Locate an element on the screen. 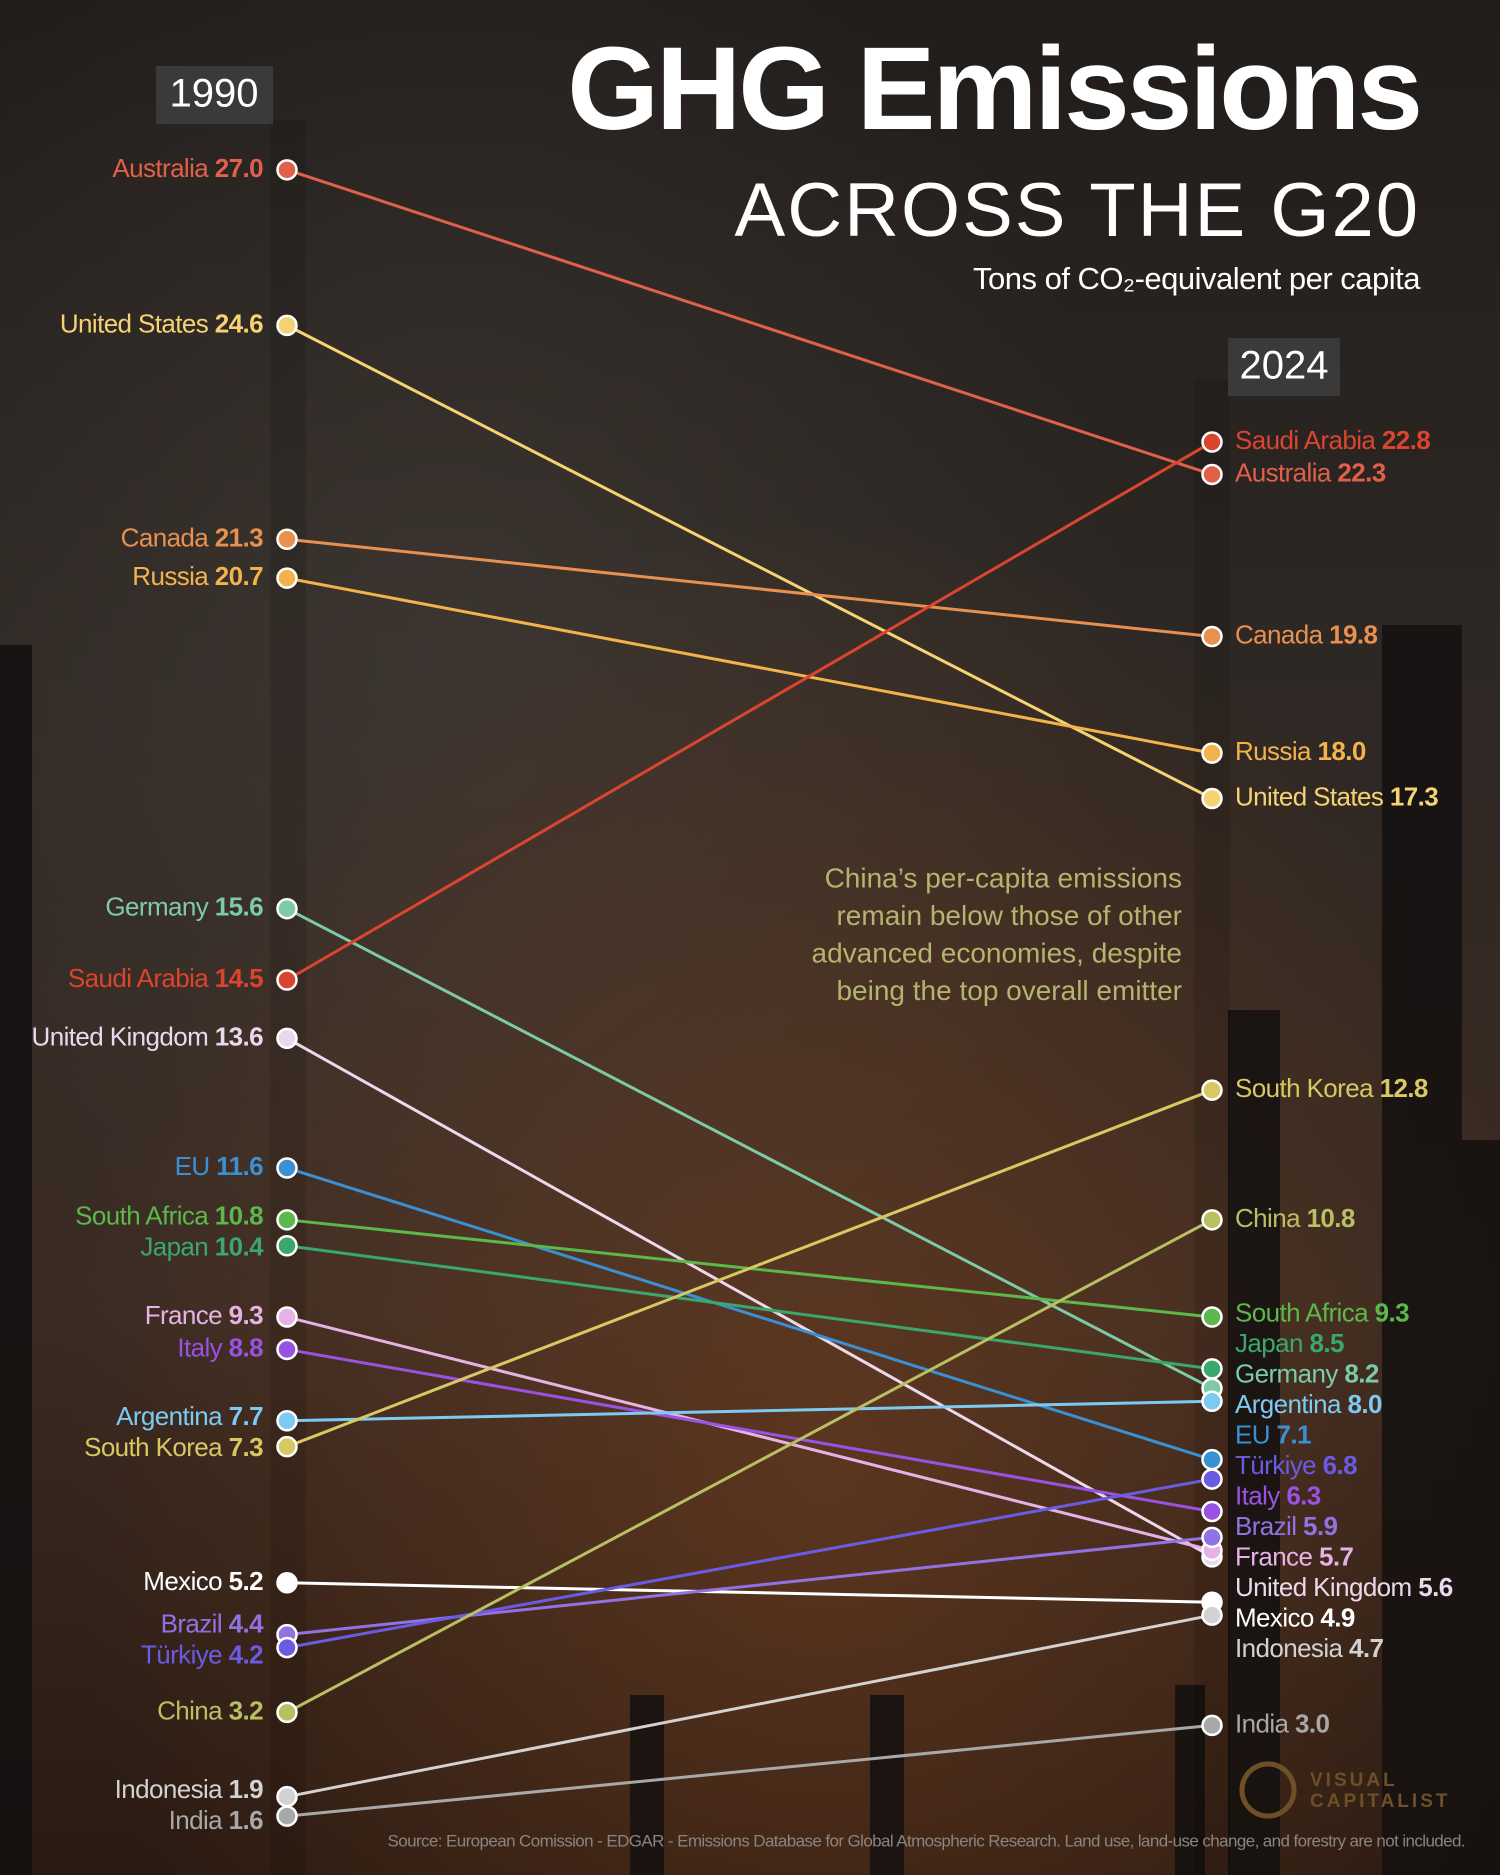 This screenshot has height=1875, width=1500. annotation-line: remain below those of other is located at coordinates (1009, 915).